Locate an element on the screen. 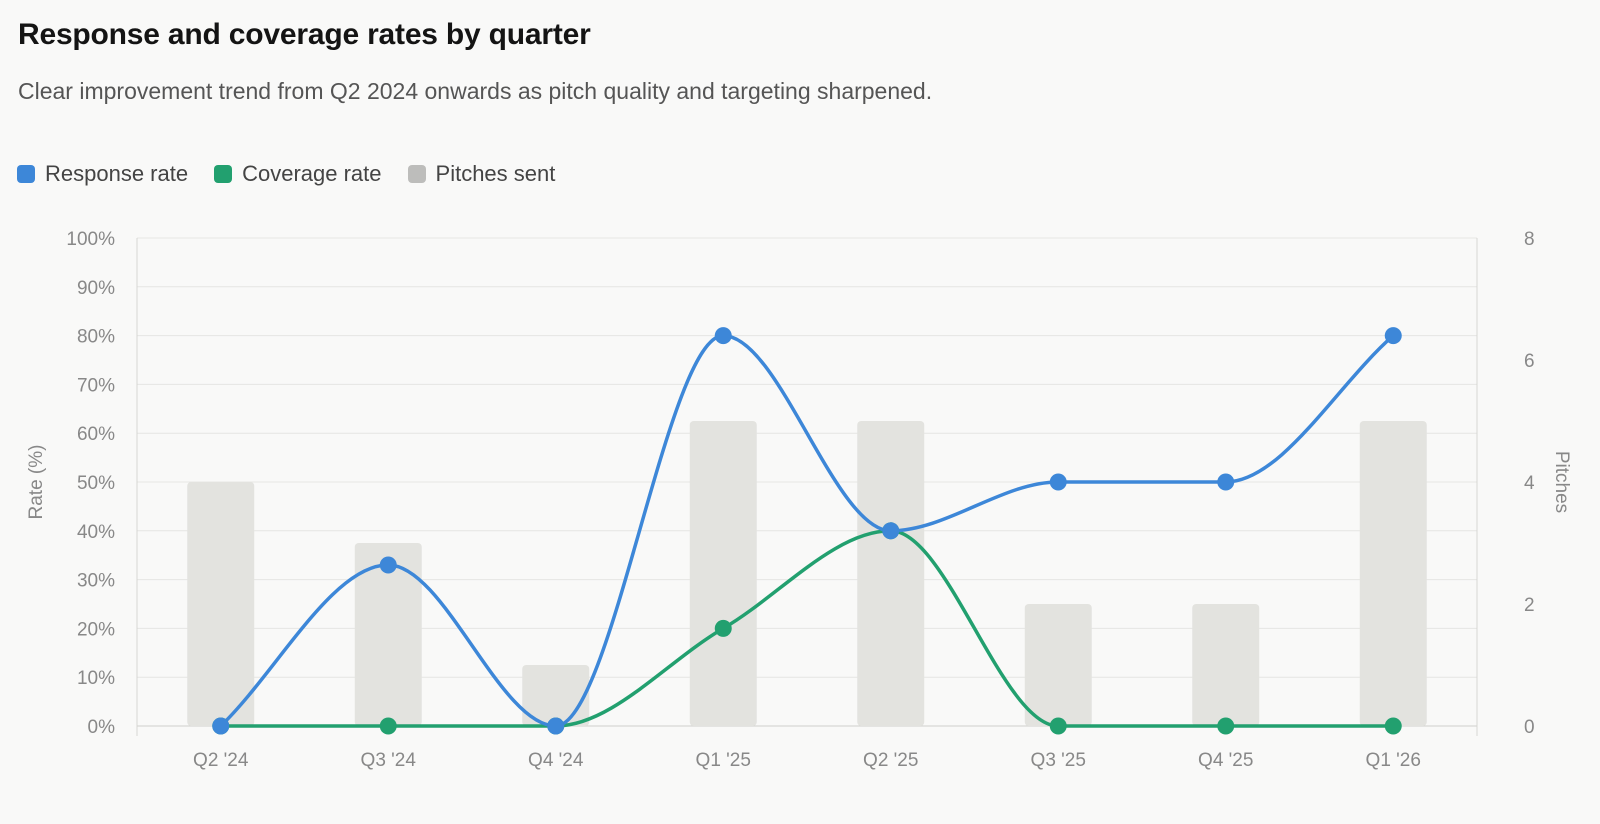 This screenshot has height=824, width=1600. x-tick-label: Q4 '24 is located at coordinates (556, 760).